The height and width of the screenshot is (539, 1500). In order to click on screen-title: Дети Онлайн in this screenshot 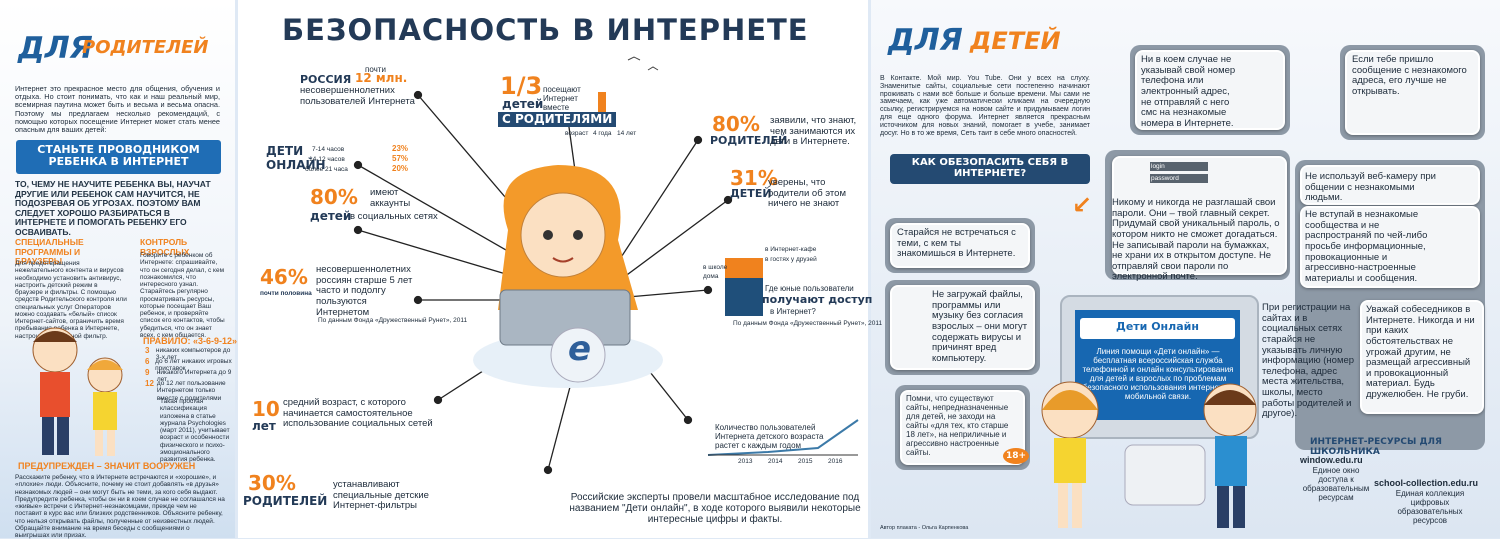, I will do `click(1157, 328)`.